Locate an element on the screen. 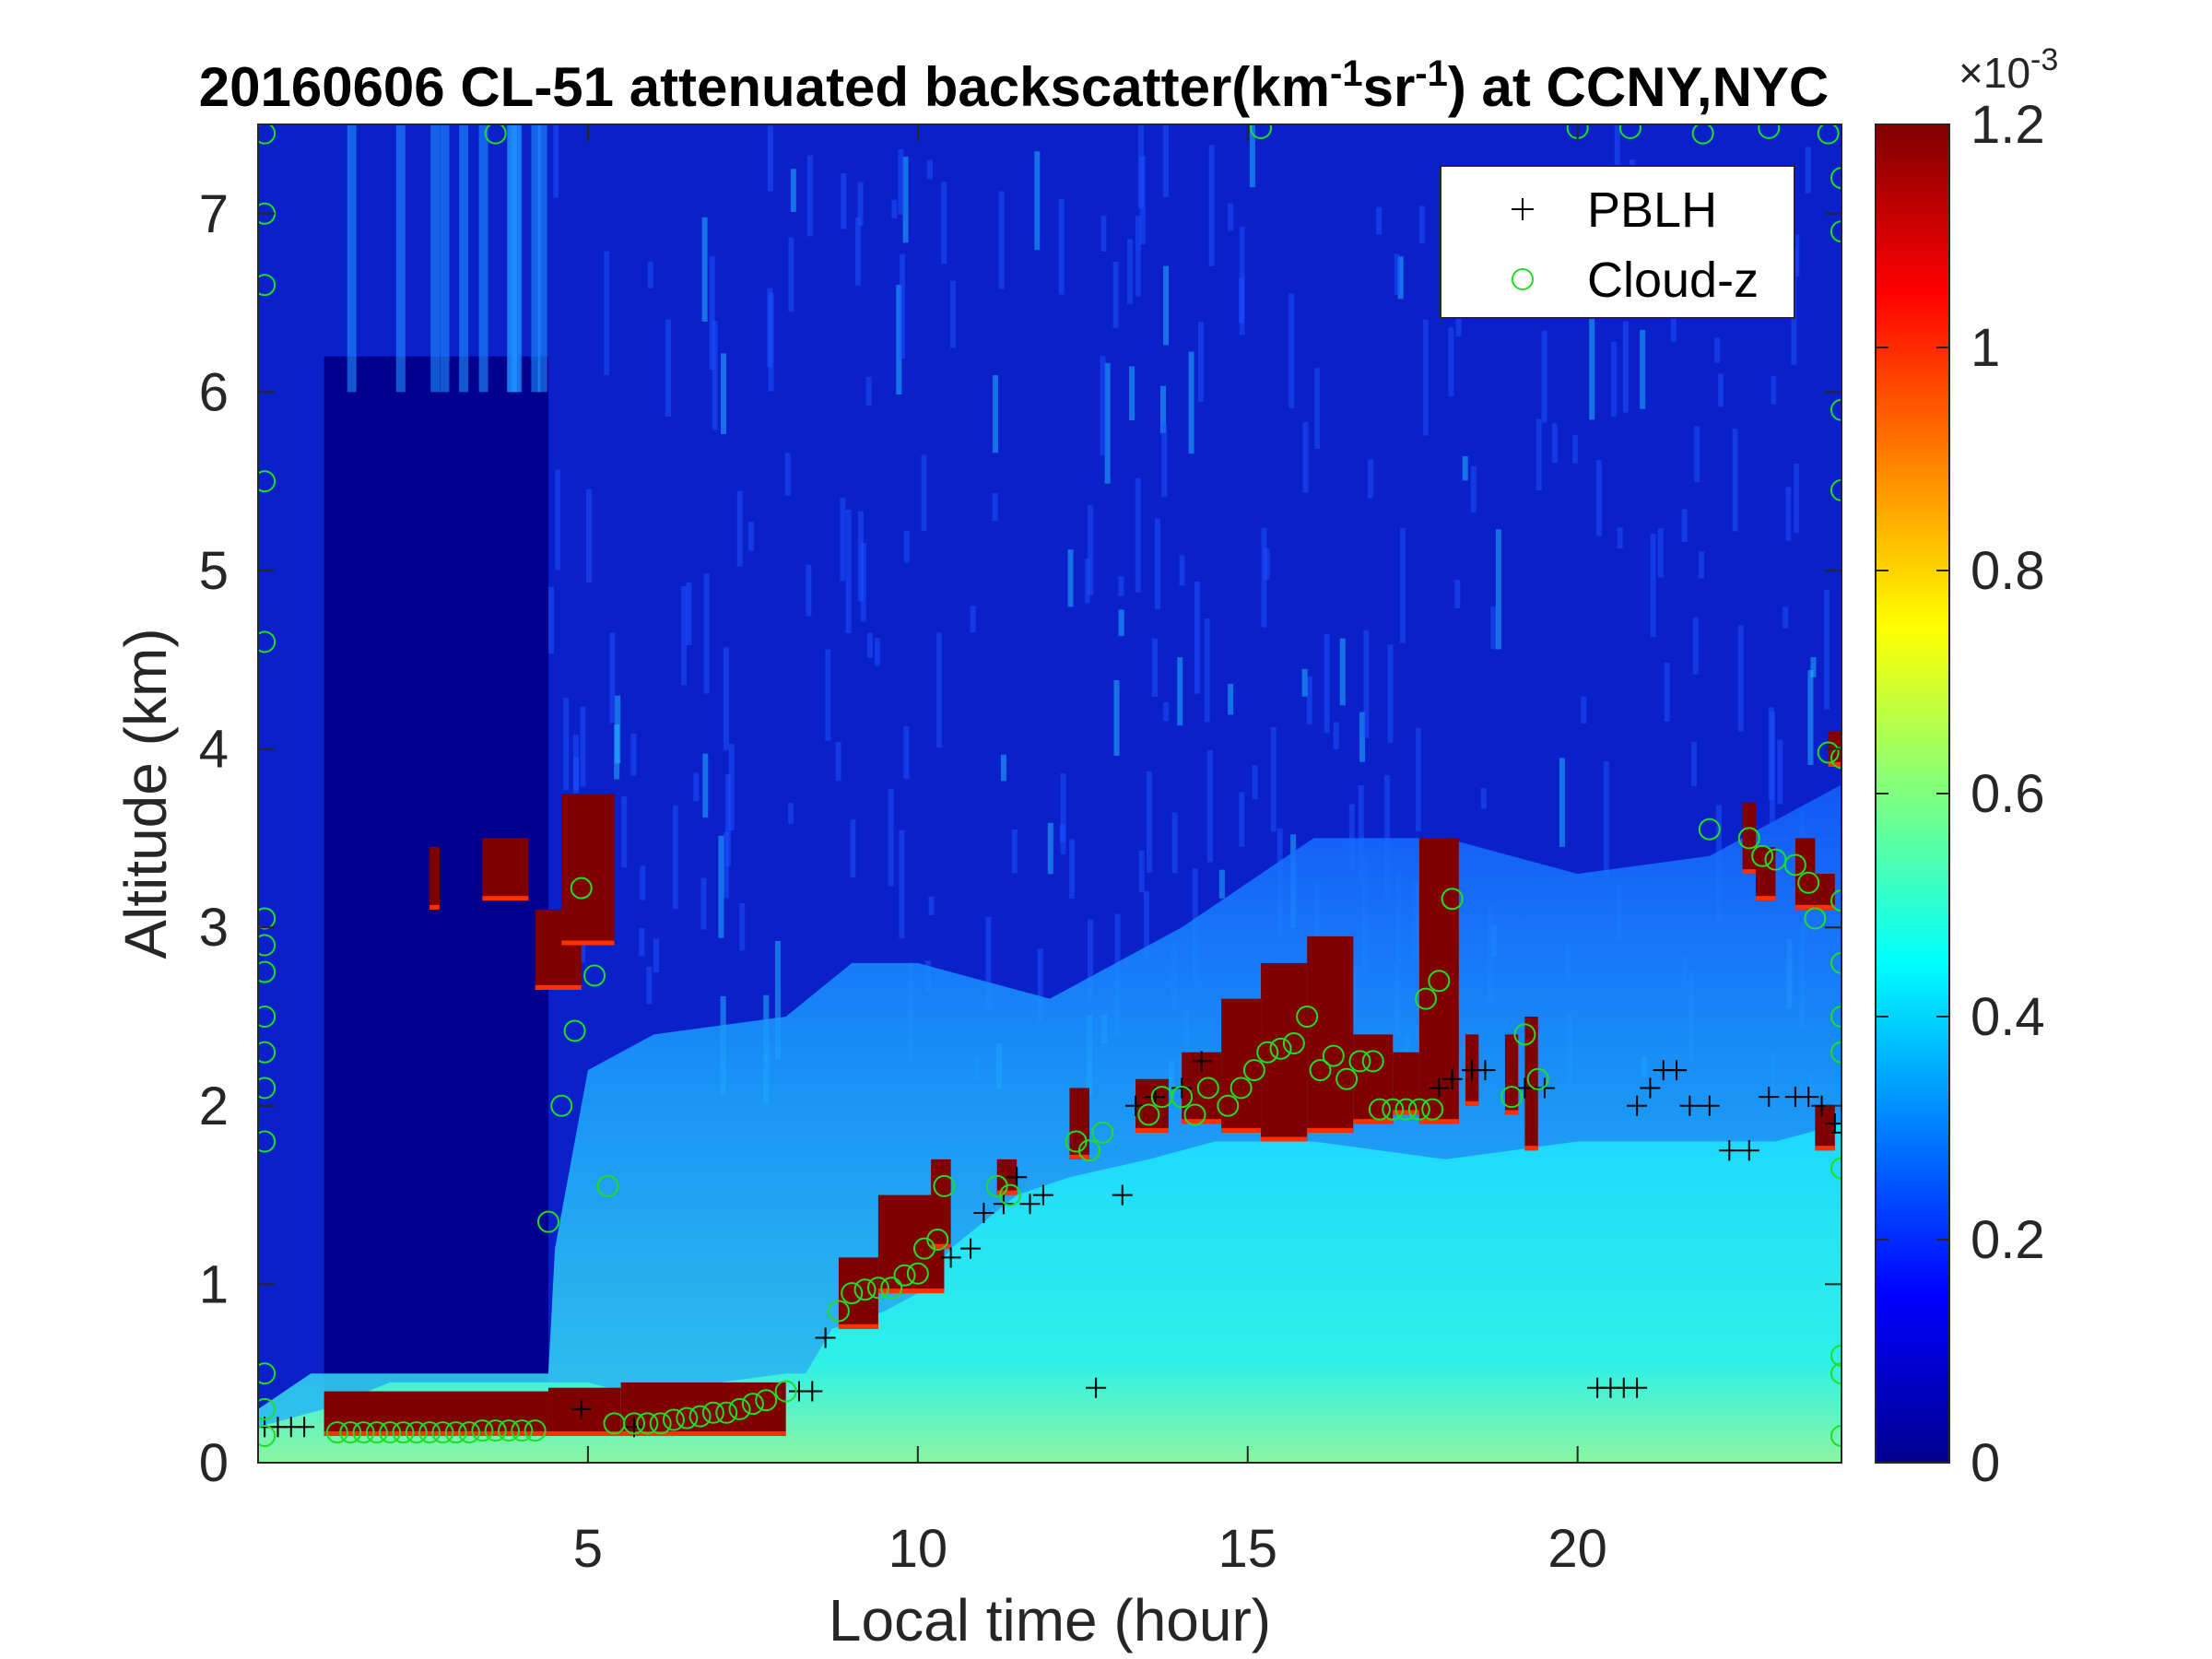 This screenshot has width=2212, height=1659. x-tick-label: 20 is located at coordinates (1577, 1549).